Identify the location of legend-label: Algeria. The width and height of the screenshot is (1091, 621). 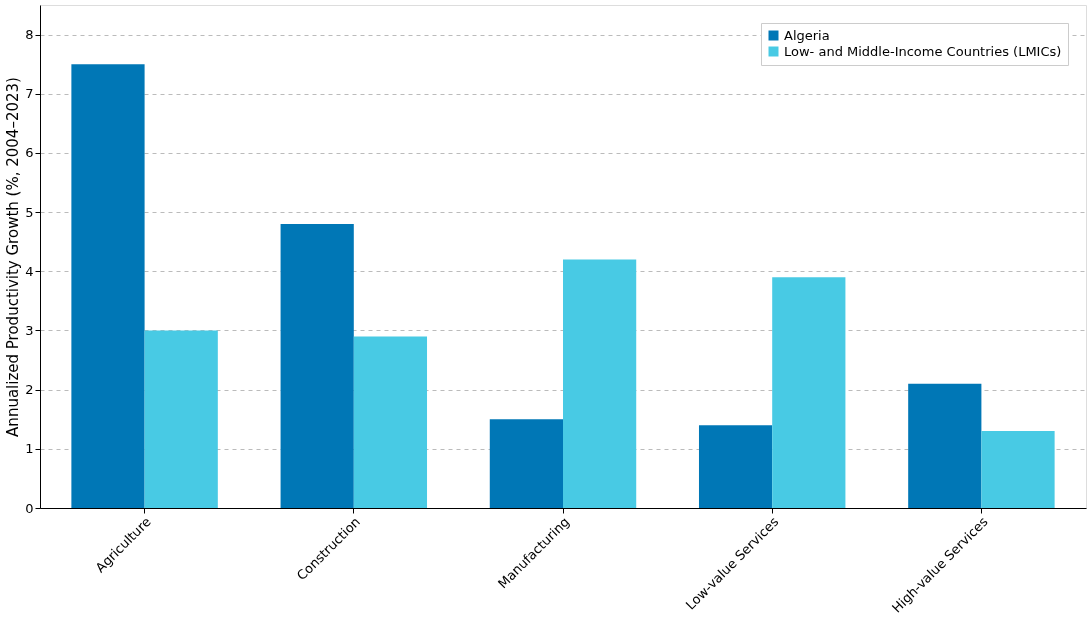
(807, 35).